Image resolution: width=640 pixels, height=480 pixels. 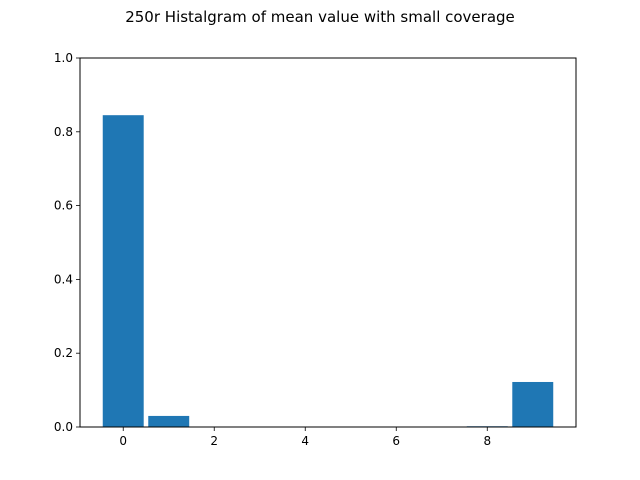 What do you see at coordinates (63, 279) in the screenshot?
I see `y-tick-label: 0.4` at bounding box center [63, 279].